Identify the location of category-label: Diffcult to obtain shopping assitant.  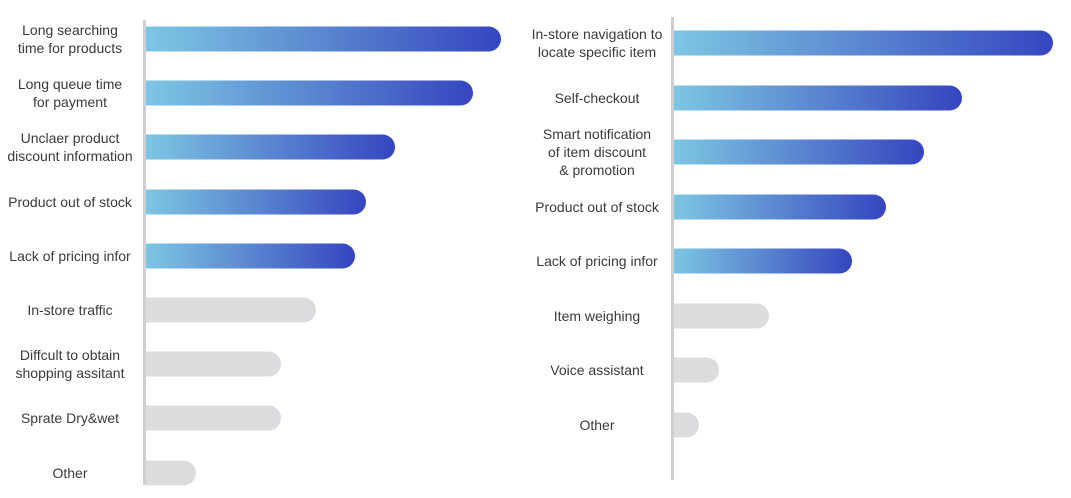
(70, 364).